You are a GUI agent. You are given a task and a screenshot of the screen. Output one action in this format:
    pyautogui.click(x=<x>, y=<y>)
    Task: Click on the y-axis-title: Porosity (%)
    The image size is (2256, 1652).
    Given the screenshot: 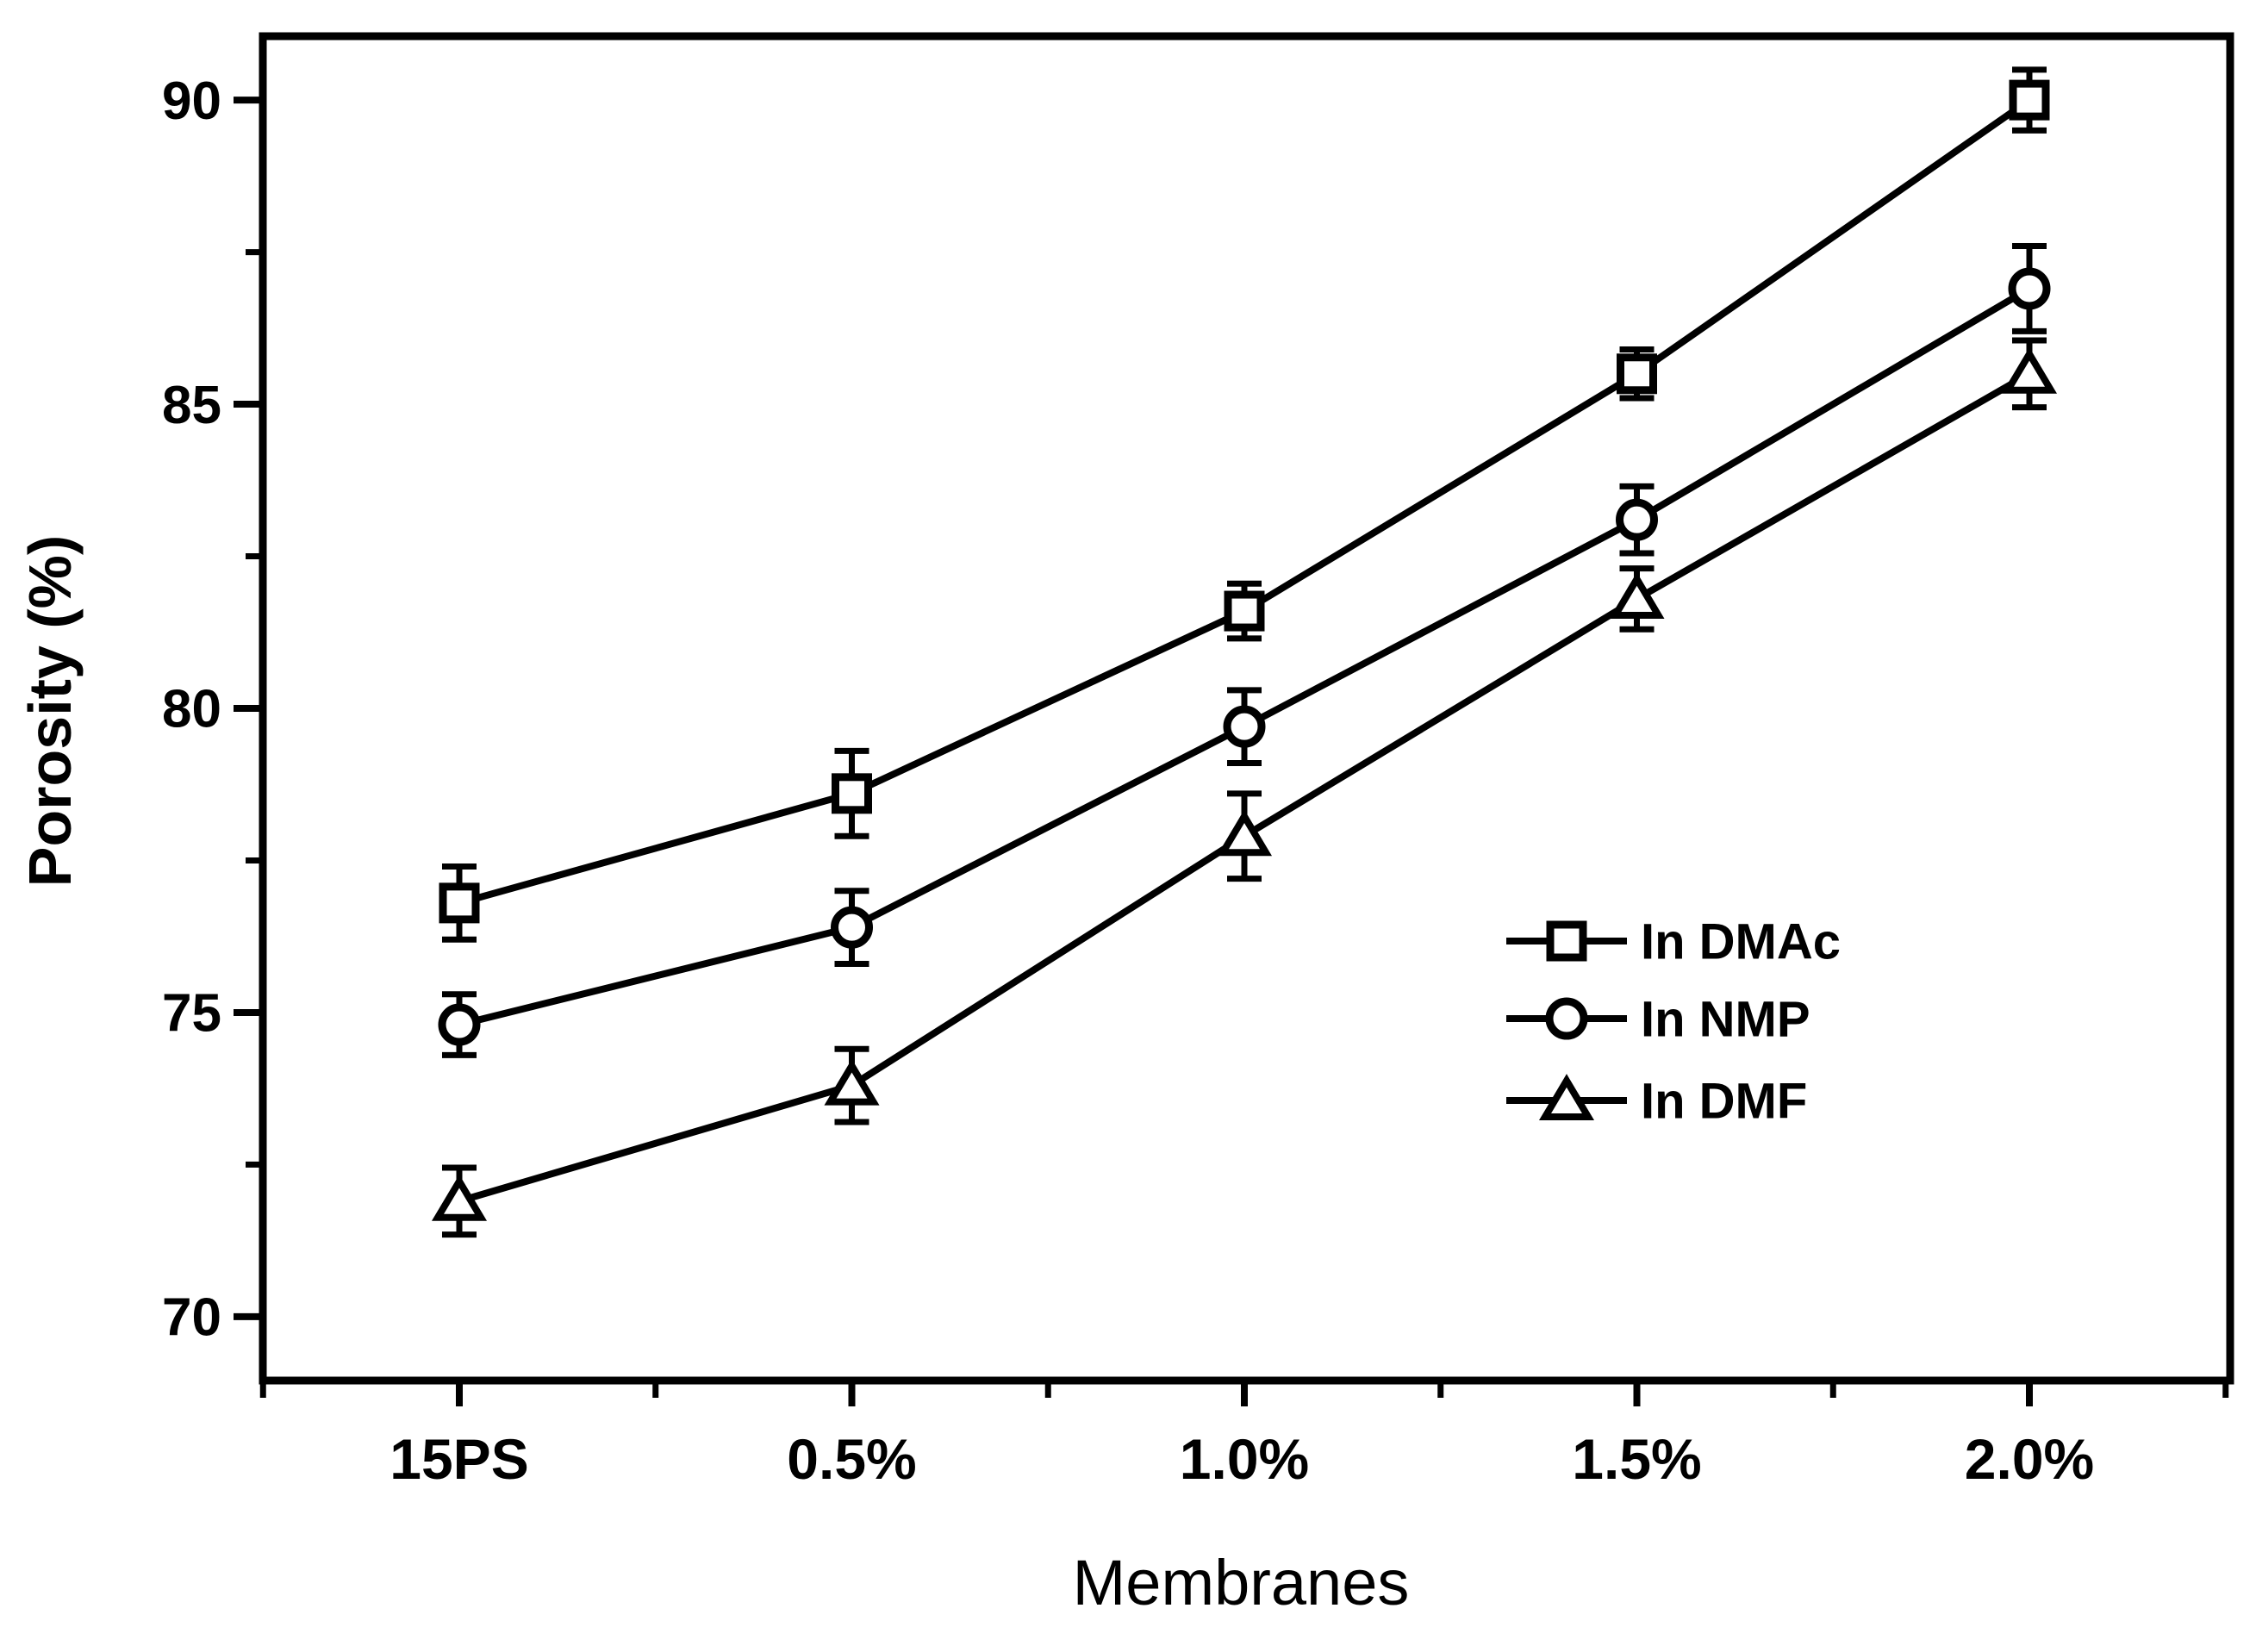 What is the action you would take?
    pyautogui.click(x=50, y=711)
    